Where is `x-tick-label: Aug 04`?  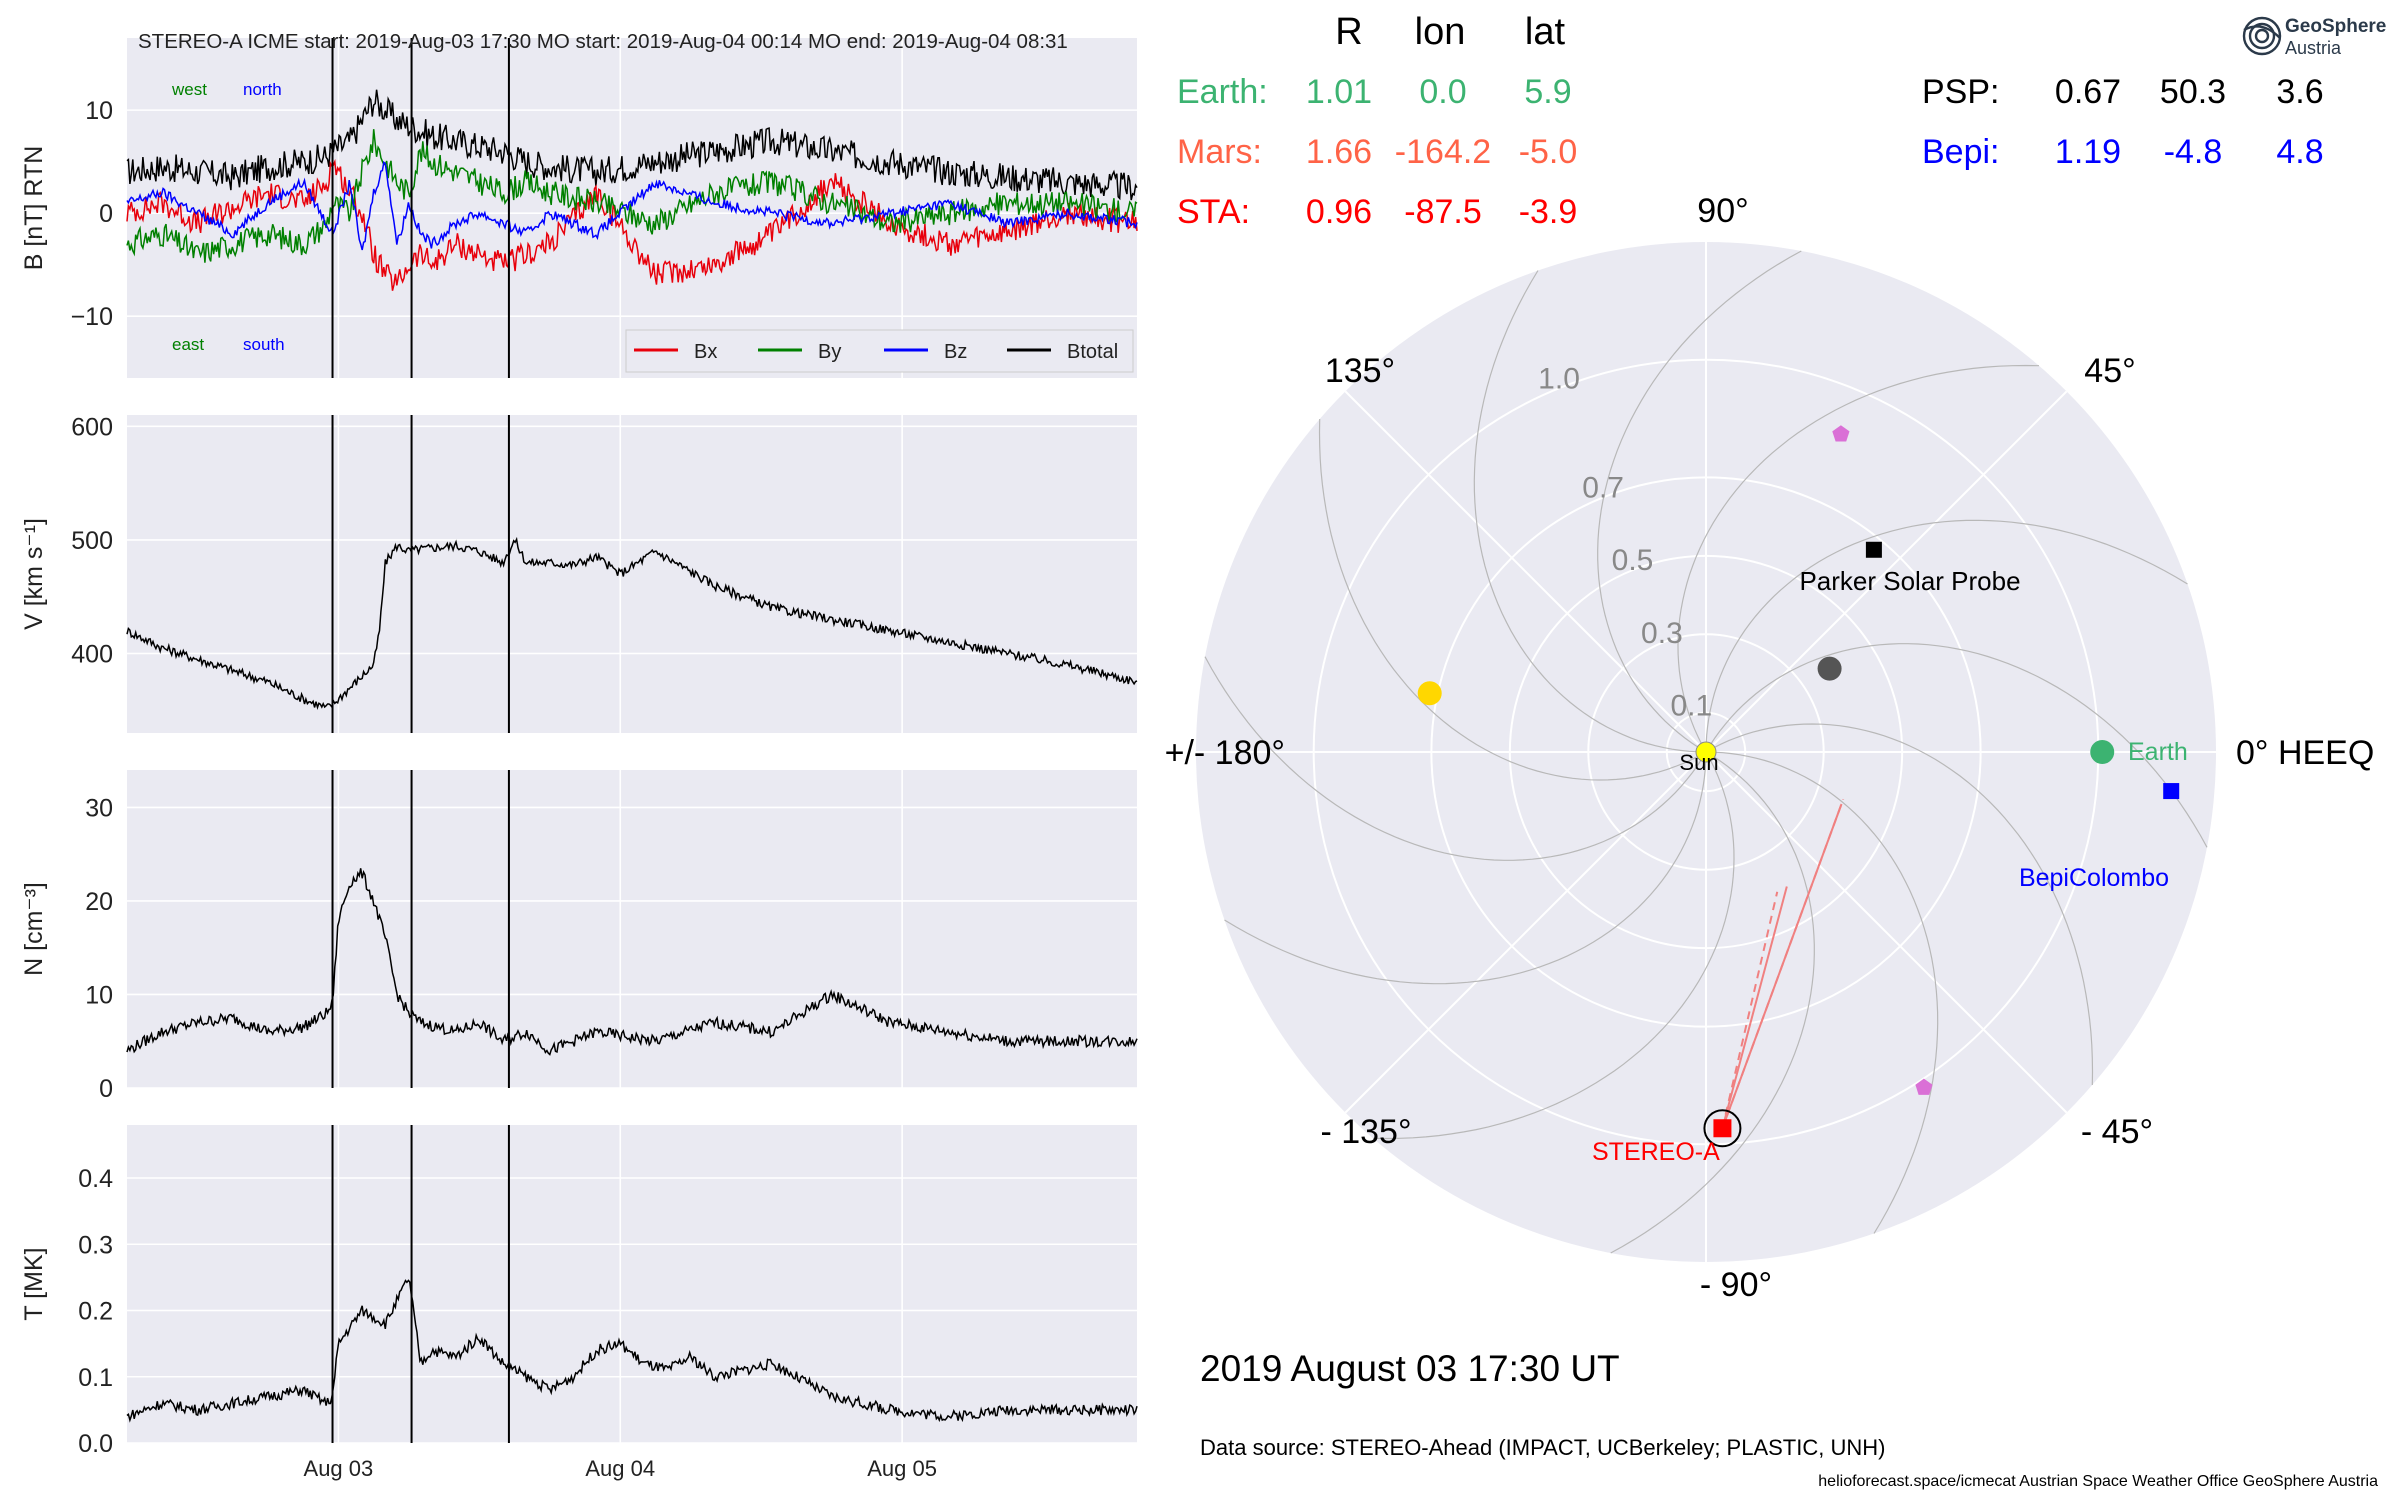
x-tick-label: Aug 04 is located at coordinates (620, 1468).